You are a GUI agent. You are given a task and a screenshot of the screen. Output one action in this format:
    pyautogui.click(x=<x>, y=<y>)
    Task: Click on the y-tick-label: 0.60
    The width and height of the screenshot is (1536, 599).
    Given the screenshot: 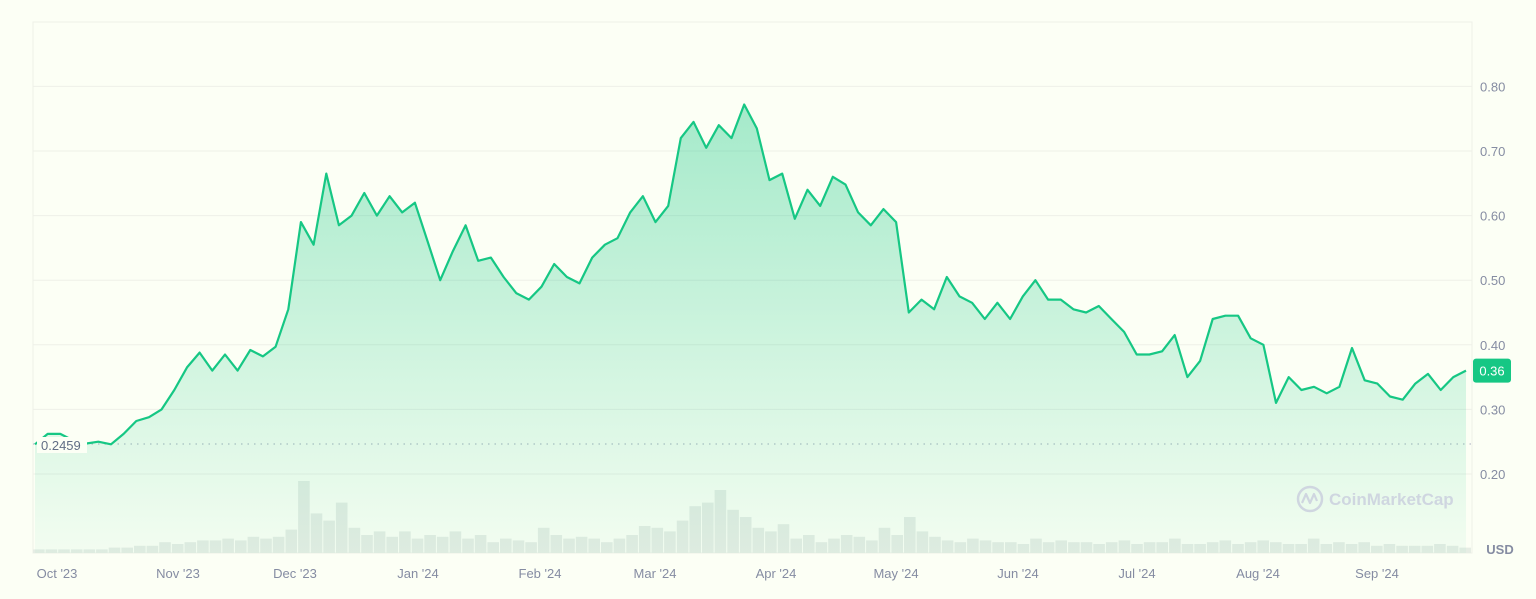 What is the action you would take?
    pyautogui.click(x=1492, y=216)
    